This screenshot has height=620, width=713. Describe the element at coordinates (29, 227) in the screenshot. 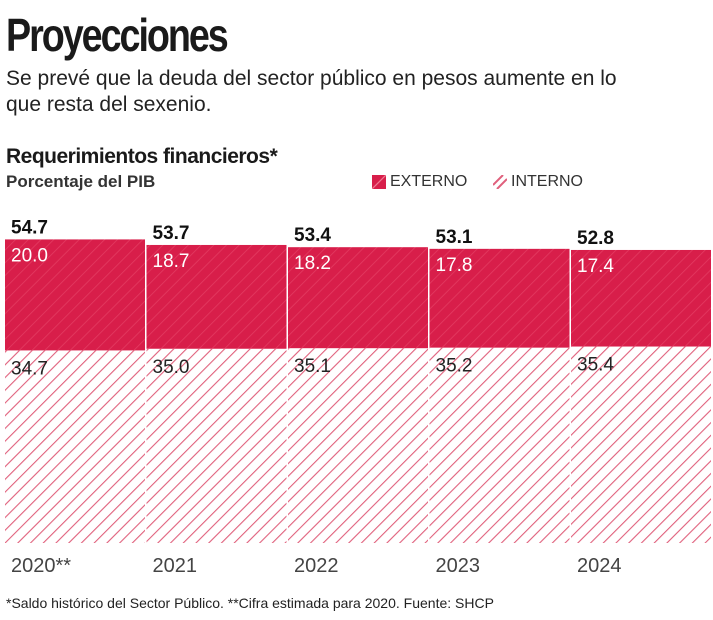

I see `data-label-total: 54.7` at that location.